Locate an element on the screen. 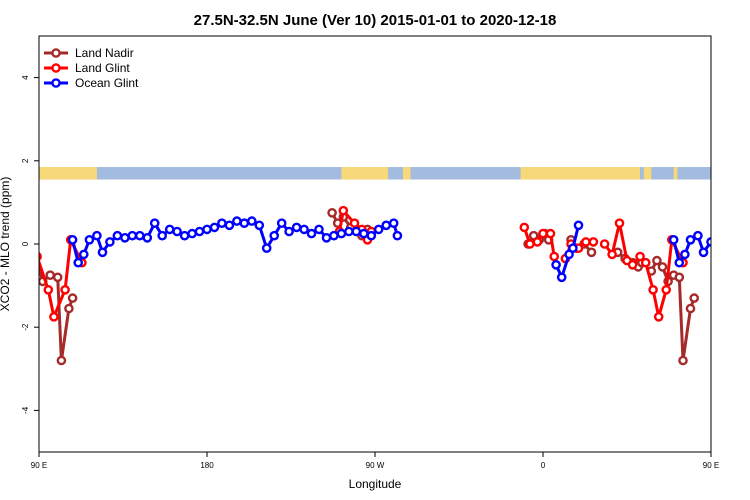 The height and width of the screenshot is (500, 750). legend-label: Land Glint is located at coordinates (102, 68).